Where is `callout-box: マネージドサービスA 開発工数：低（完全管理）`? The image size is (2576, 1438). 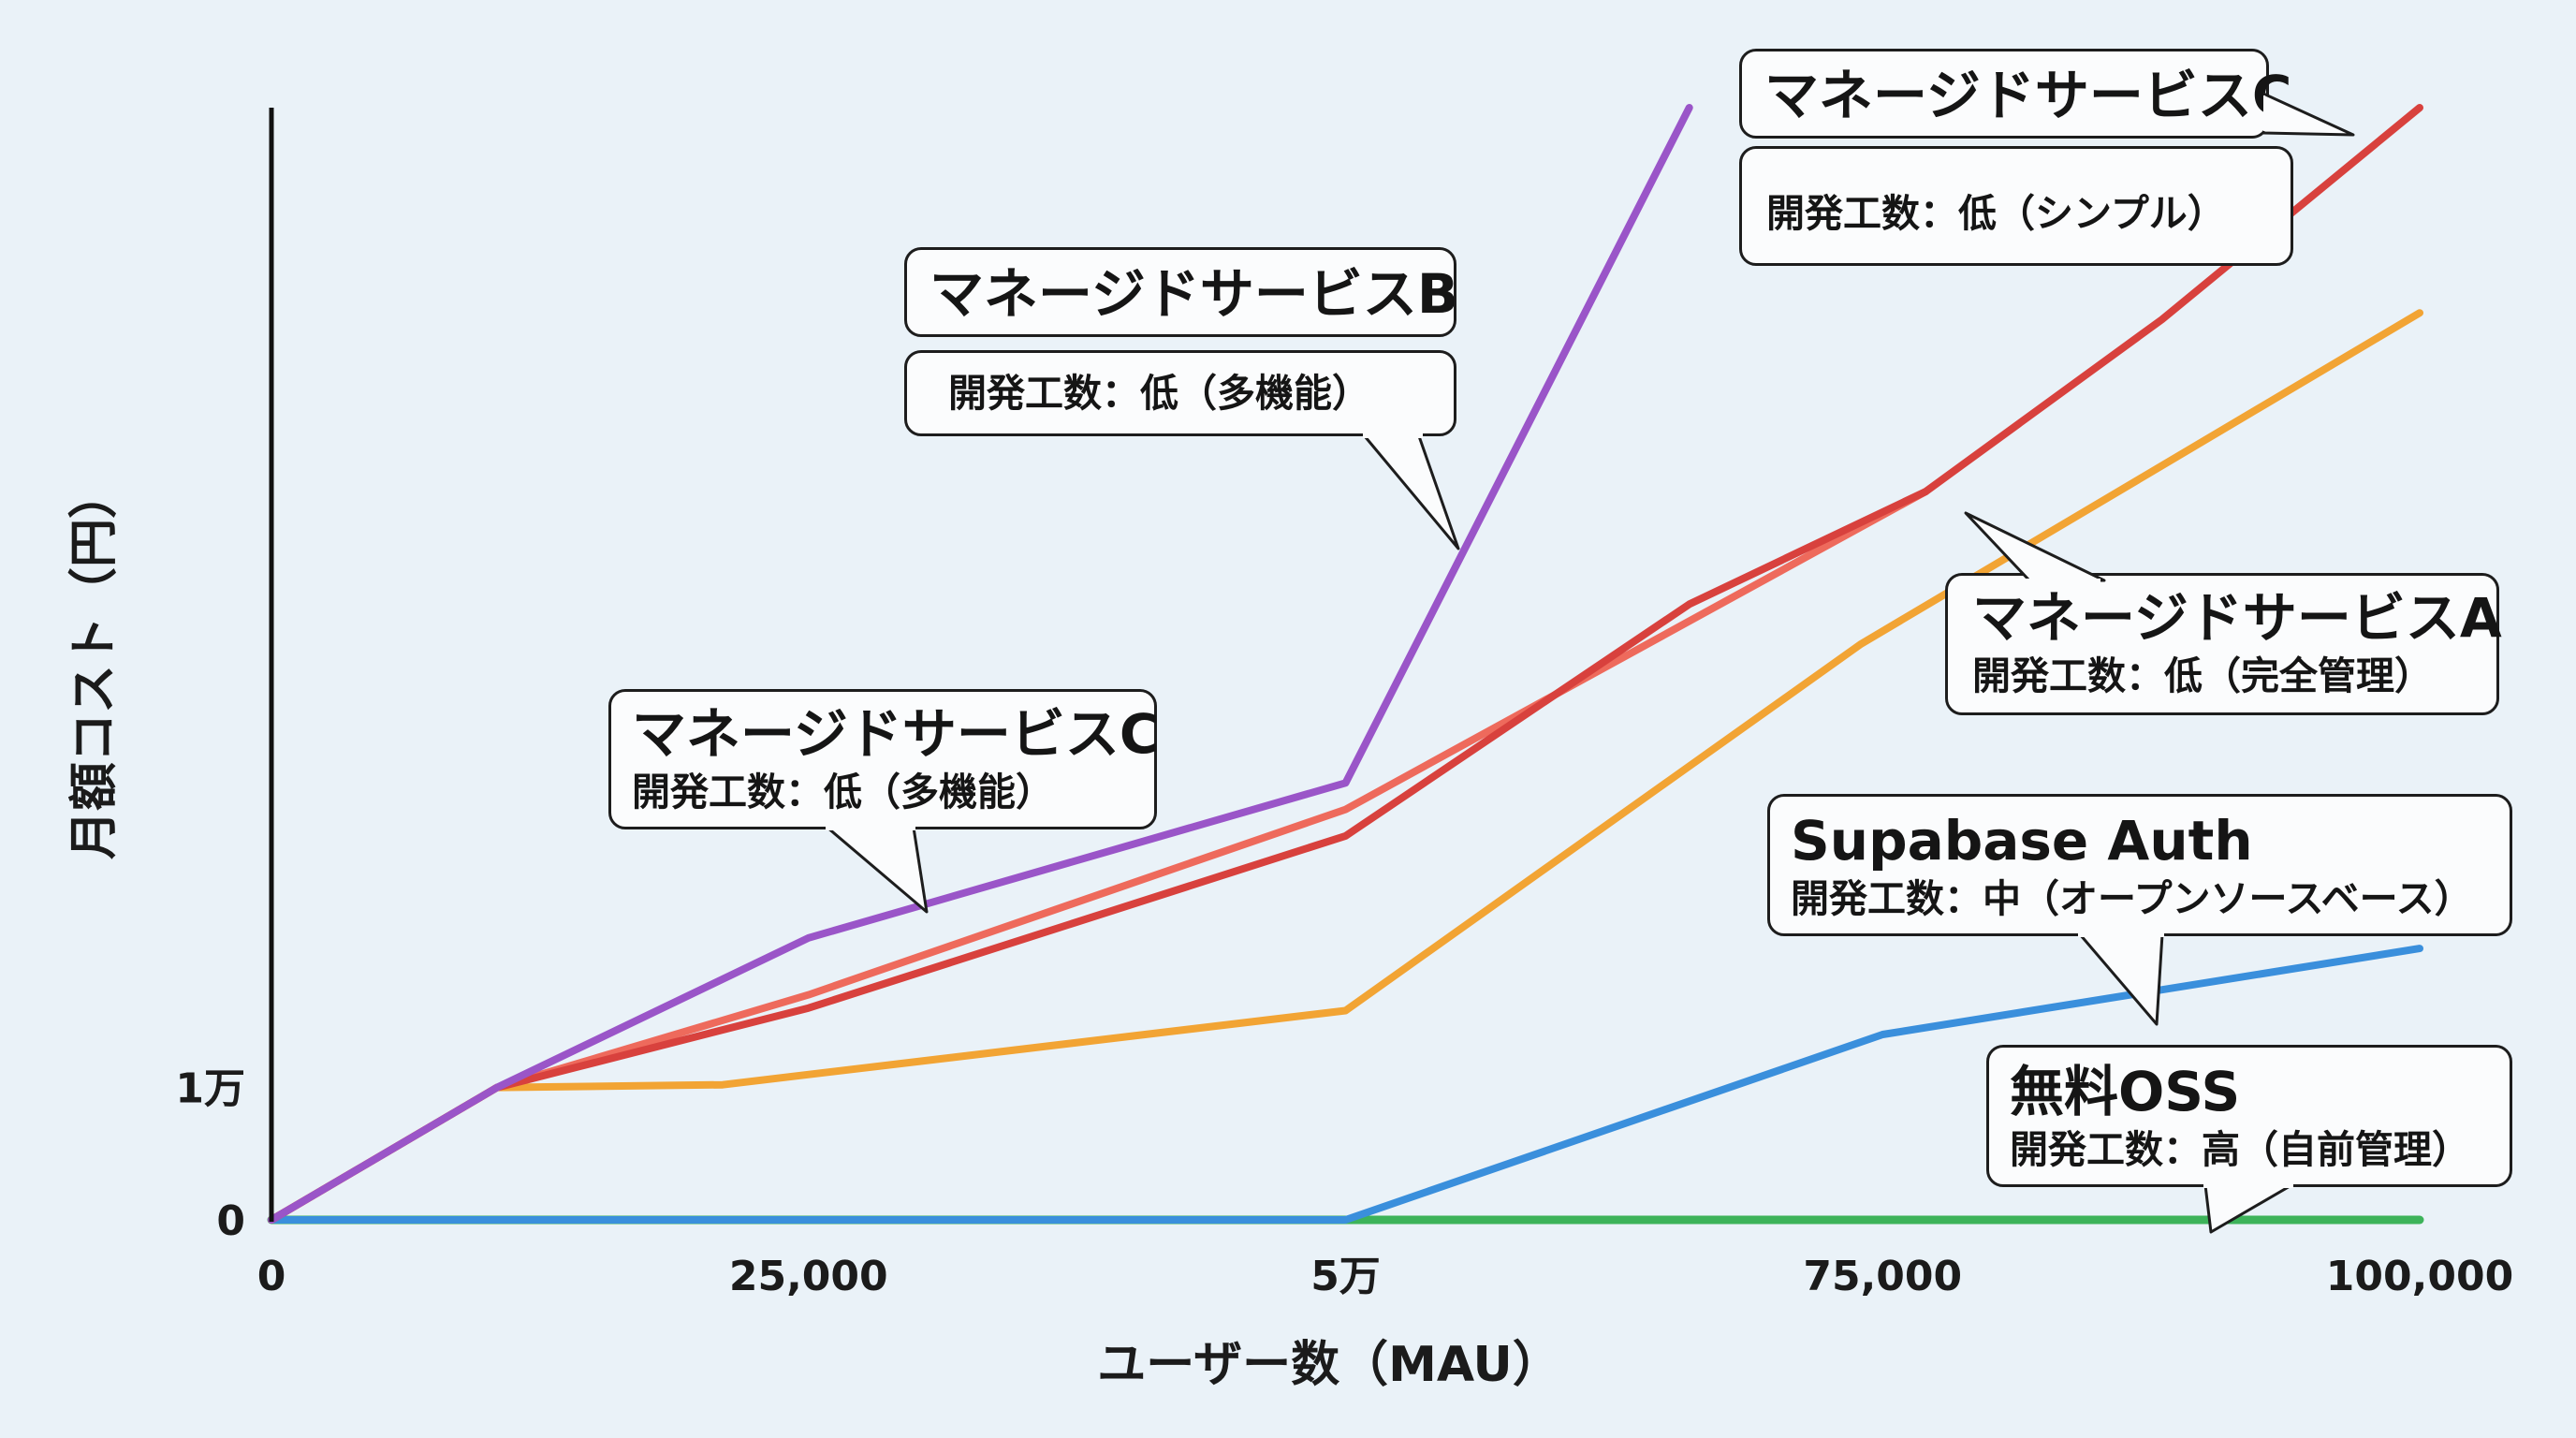 callout-box: マネージドサービスA 開発工数：低（完全管理） is located at coordinates (2223, 644).